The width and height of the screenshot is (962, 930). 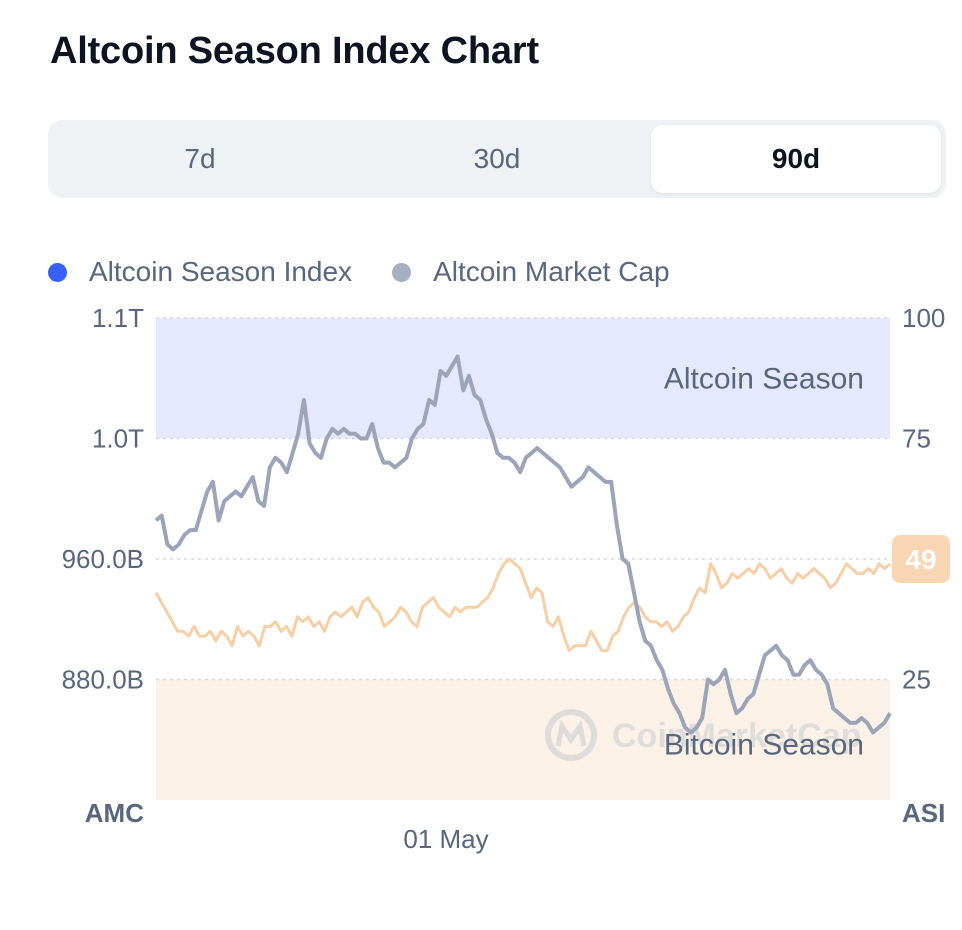 I want to click on left-axis-tick-label: 1.0T, so click(x=118, y=439).